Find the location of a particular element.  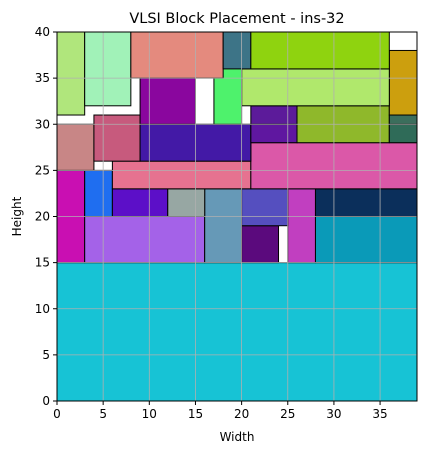

y-tick-label: 20 is located at coordinates (42, 217).